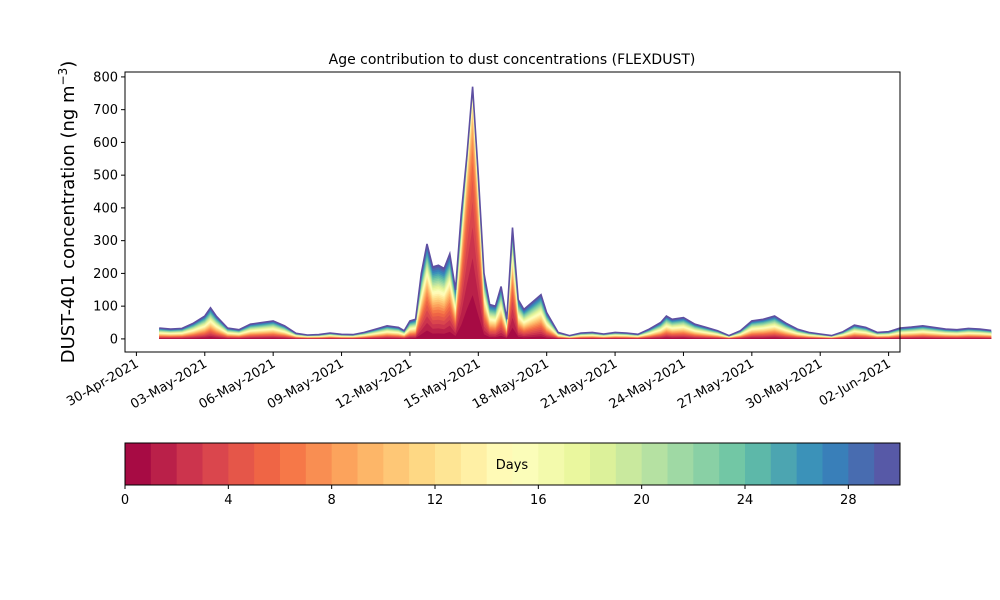 This screenshot has height=600, width=1000. Describe the element at coordinates (489, 496) in the screenshot. I see `colorbar-axis: 0 4 8 12 16 20 24 28` at that location.